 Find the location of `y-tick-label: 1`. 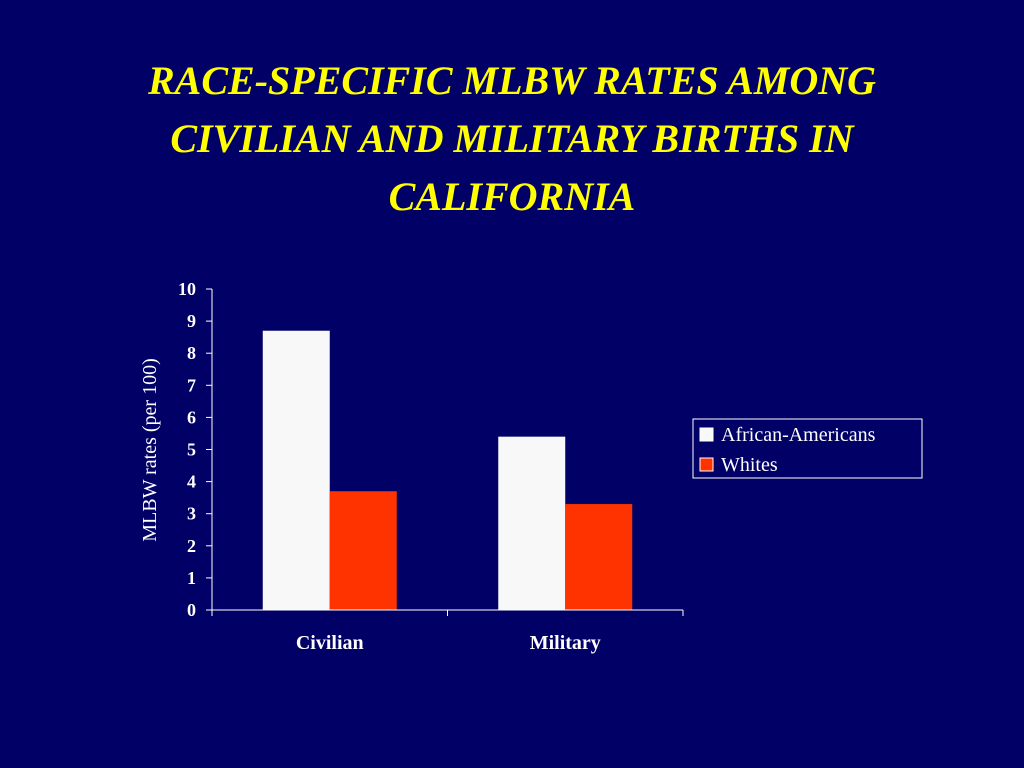

y-tick-label: 1 is located at coordinates (191, 578).